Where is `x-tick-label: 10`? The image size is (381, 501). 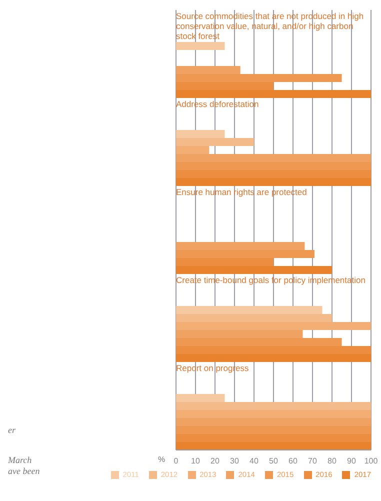
x-tick-label: 10 is located at coordinates (195, 461).